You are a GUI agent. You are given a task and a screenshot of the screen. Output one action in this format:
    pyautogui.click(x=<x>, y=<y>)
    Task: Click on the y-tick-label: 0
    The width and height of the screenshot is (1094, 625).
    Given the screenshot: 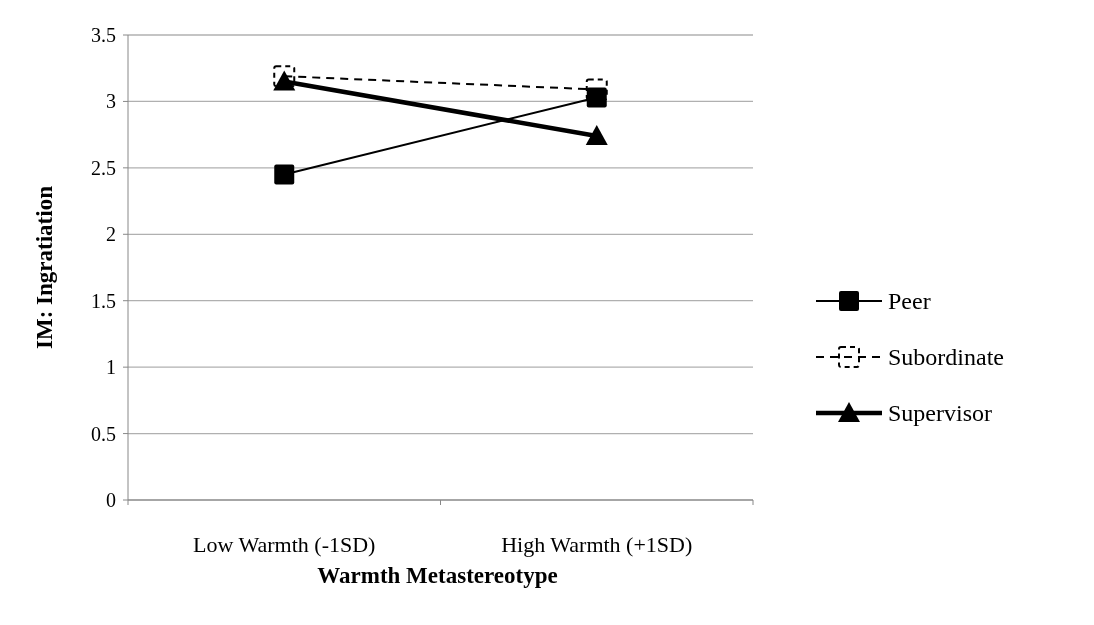 What is the action you would take?
    pyautogui.click(x=111, y=500)
    